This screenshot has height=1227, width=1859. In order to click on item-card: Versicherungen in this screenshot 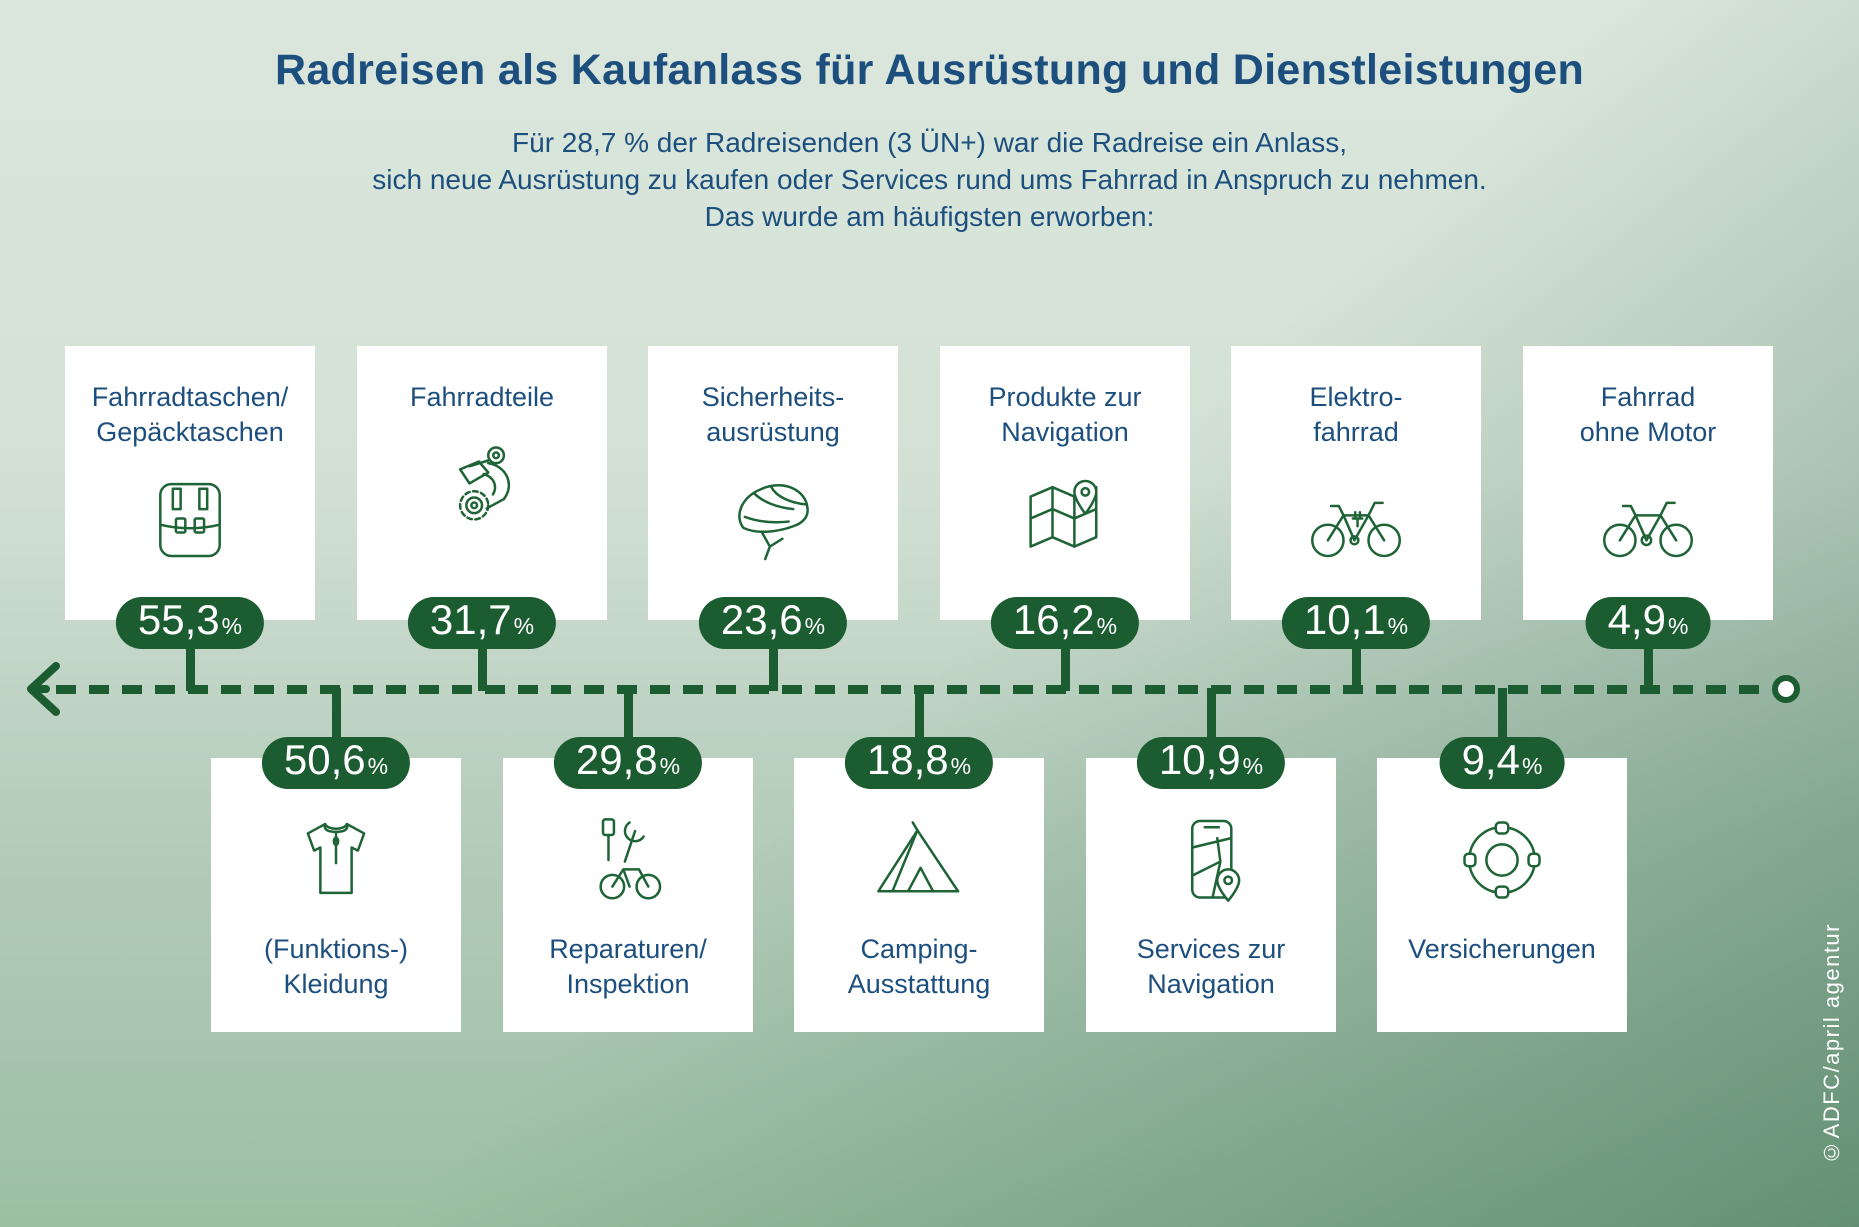, I will do `click(1502, 895)`.